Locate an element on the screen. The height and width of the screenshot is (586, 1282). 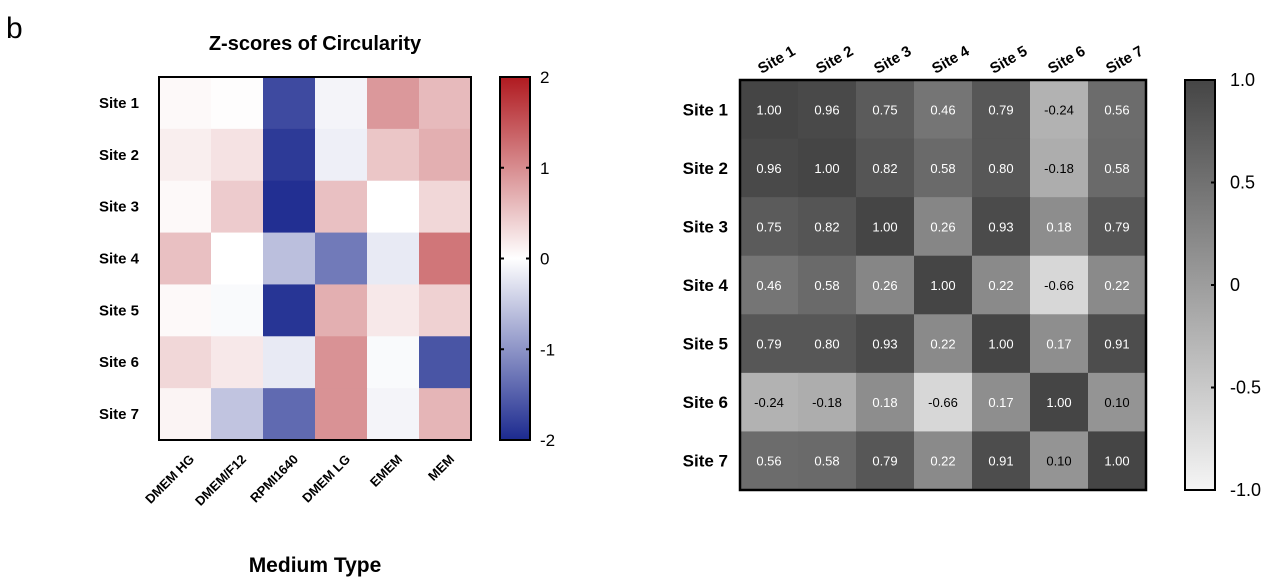
zscore-heatmap-title: Z-scores of Circularity is located at coordinates (315, 44).